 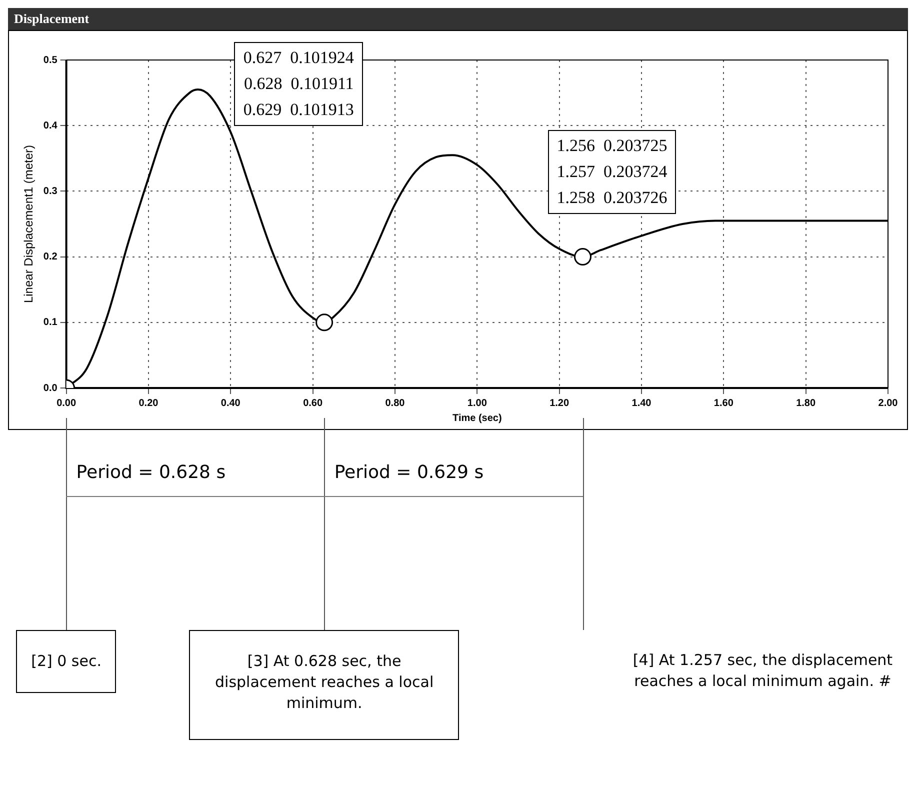 I want to click on chart-title: Displacement, so click(x=458, y=19).